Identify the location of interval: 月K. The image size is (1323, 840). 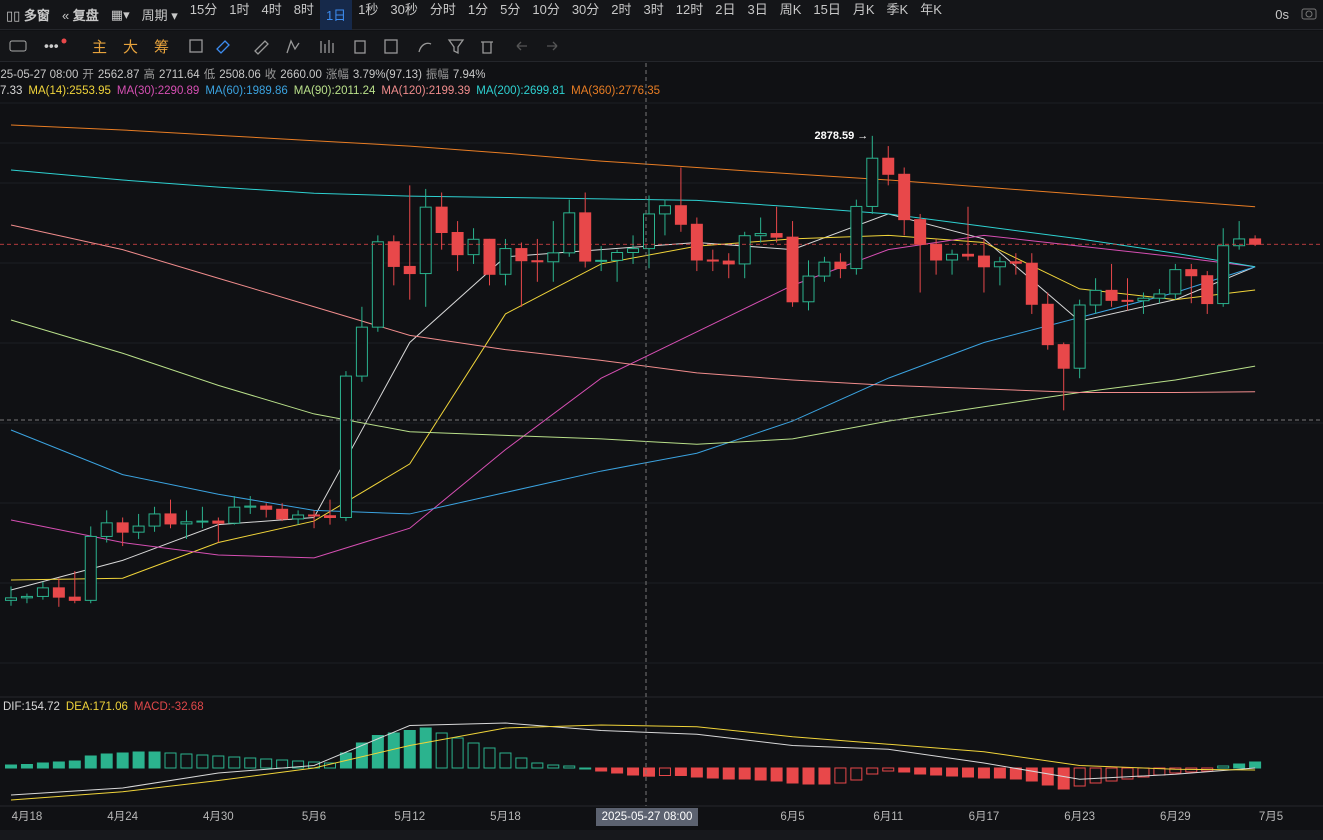
(863, 9).